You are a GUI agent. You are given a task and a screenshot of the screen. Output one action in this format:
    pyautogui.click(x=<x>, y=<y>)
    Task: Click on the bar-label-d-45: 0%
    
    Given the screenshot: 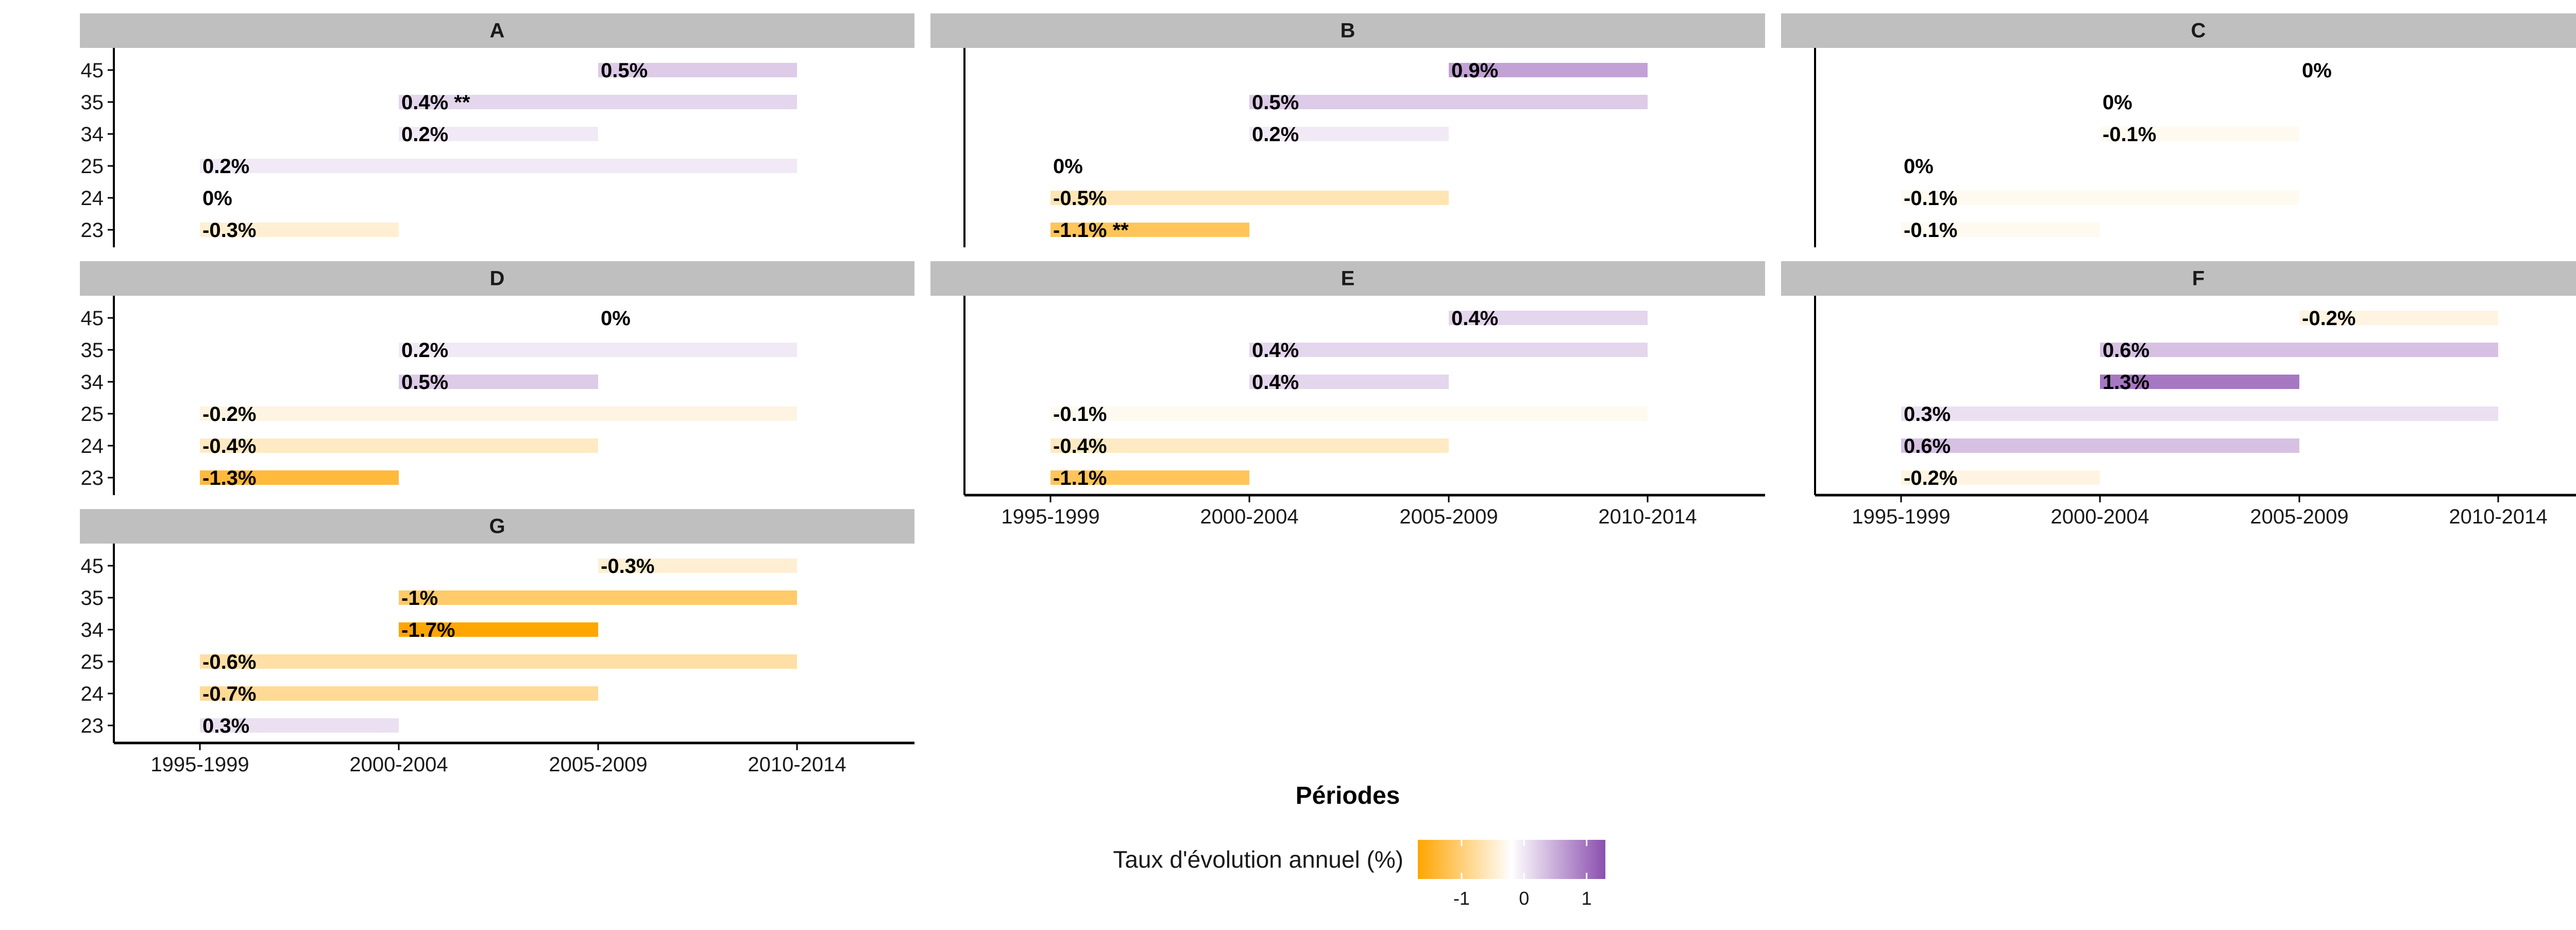 What is the action you would take?
    pyautogui.click(x=616, y=318)
    